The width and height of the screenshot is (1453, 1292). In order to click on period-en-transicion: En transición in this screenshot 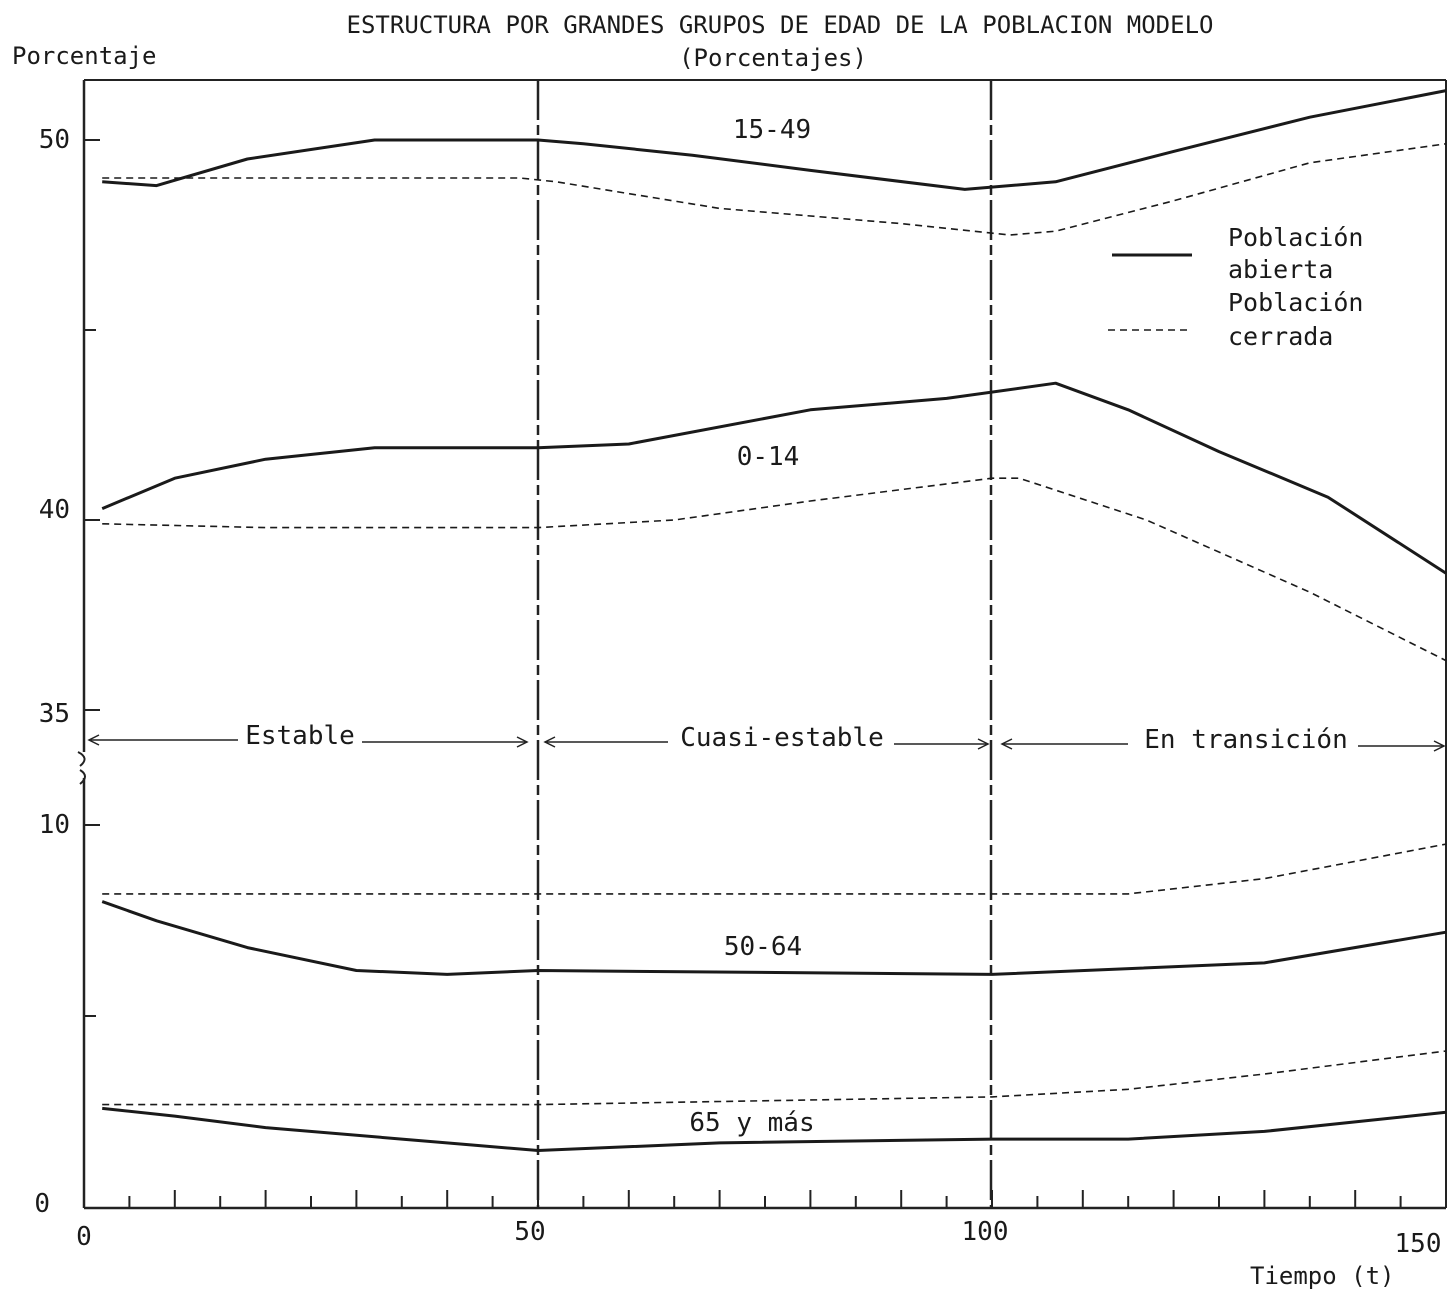, I will do `click(1223, 740)`.